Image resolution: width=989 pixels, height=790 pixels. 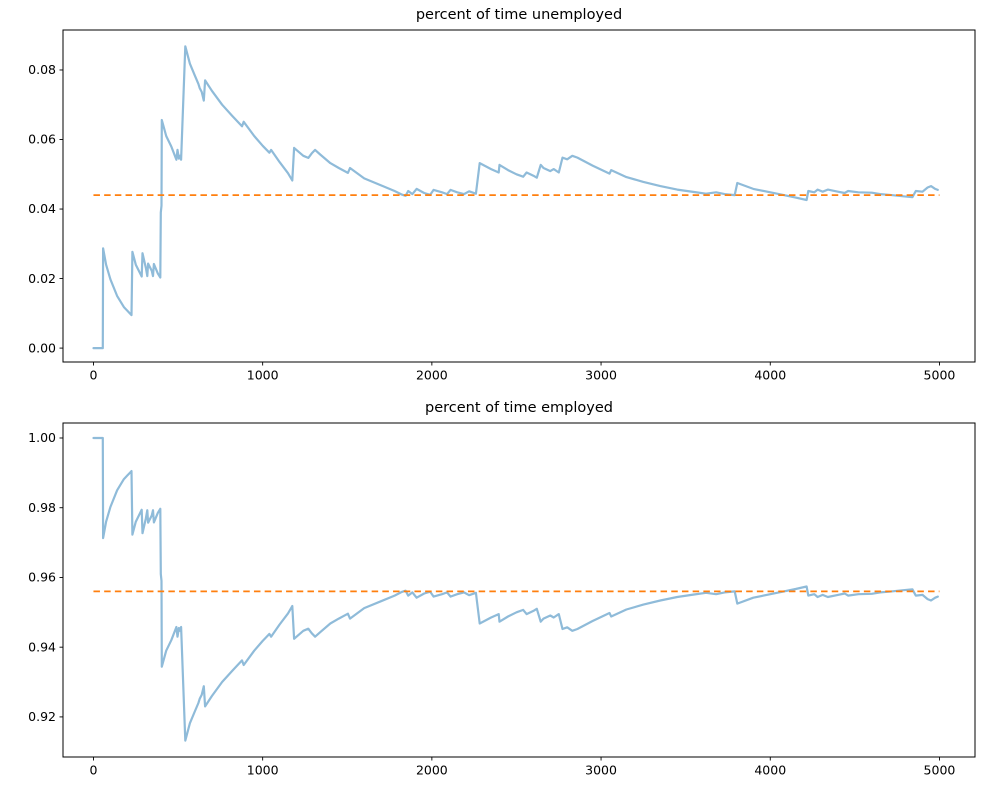 I want to click on subplot-title-employed: percent of time employed, so click(x=519, y=408).